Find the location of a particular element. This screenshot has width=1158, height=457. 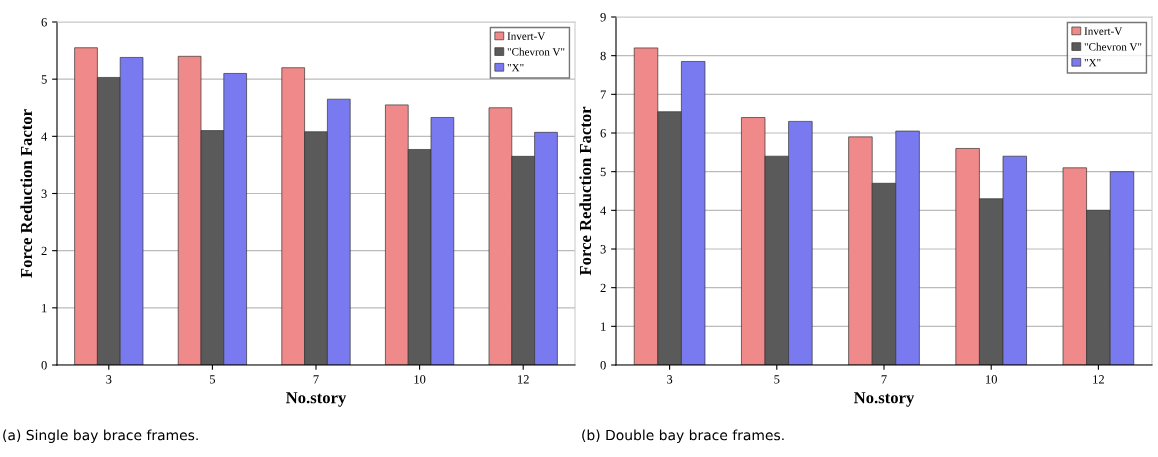

y-tick-label: 9 is located at coordinates (603, 17).